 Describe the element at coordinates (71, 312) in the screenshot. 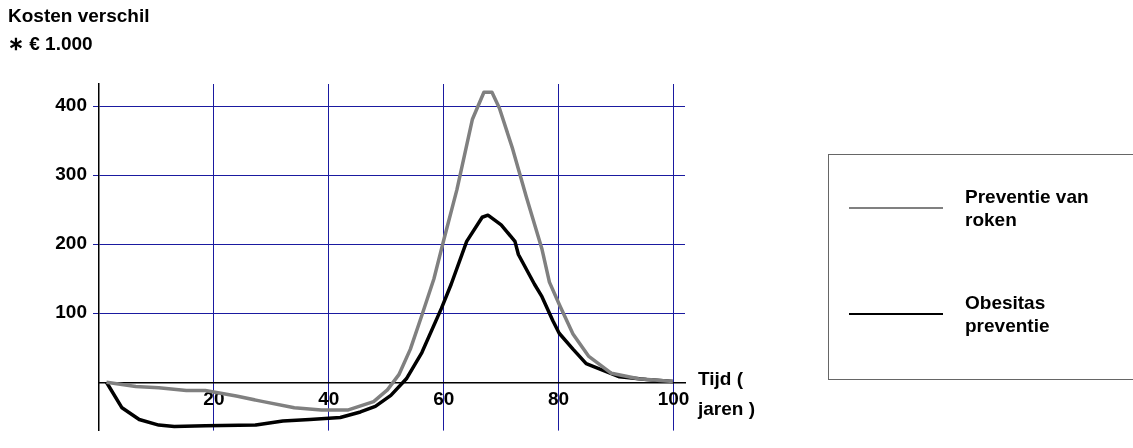

I see `y-tick-label: 100` at that location.